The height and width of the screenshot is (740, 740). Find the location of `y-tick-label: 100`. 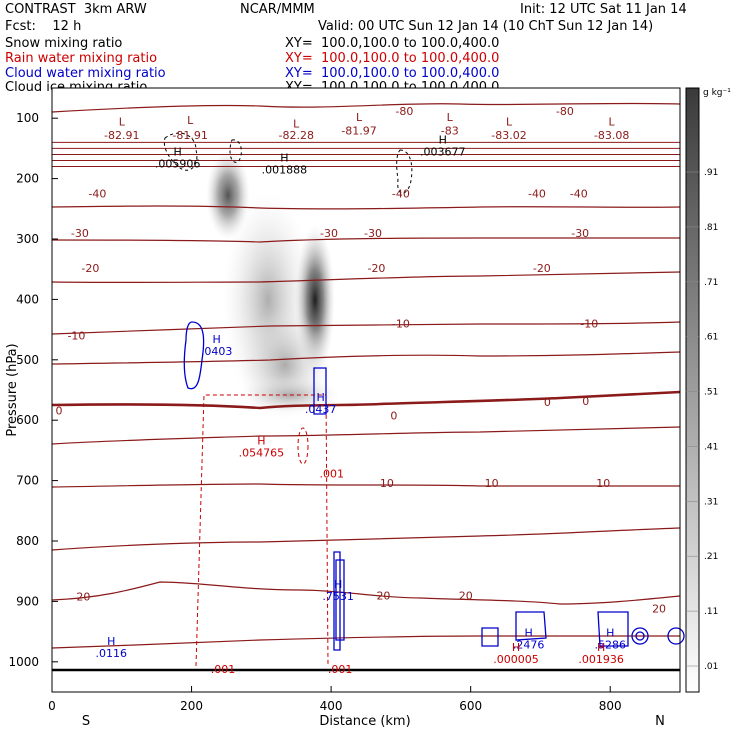

y-tick-label: 100 is located at coordinates (27, 118).